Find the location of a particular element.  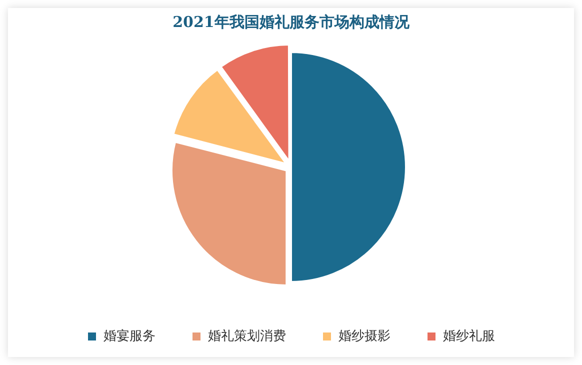

legend-label: 婚纱礼服 is located at coordinates (469, 336).